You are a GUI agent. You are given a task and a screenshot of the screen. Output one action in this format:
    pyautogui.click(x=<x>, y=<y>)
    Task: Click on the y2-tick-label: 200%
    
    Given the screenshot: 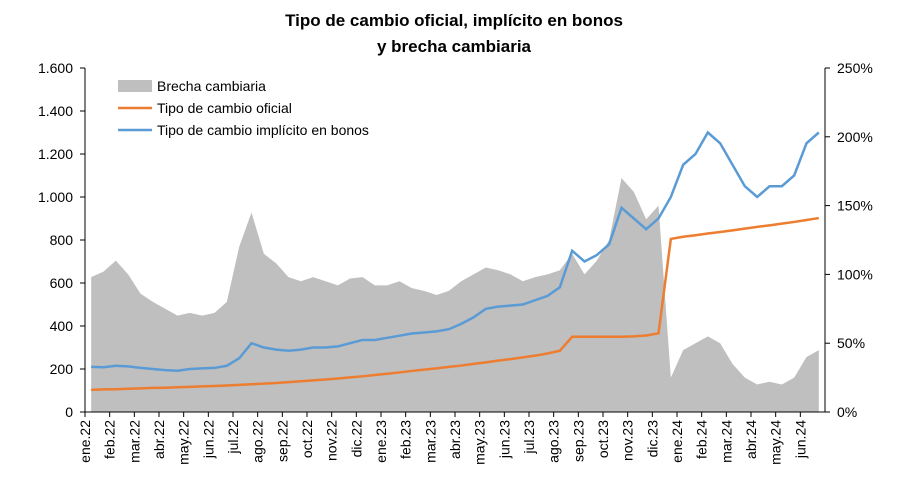 What is the action you would take?
    pyautogui.click(x=855, y=137)
    